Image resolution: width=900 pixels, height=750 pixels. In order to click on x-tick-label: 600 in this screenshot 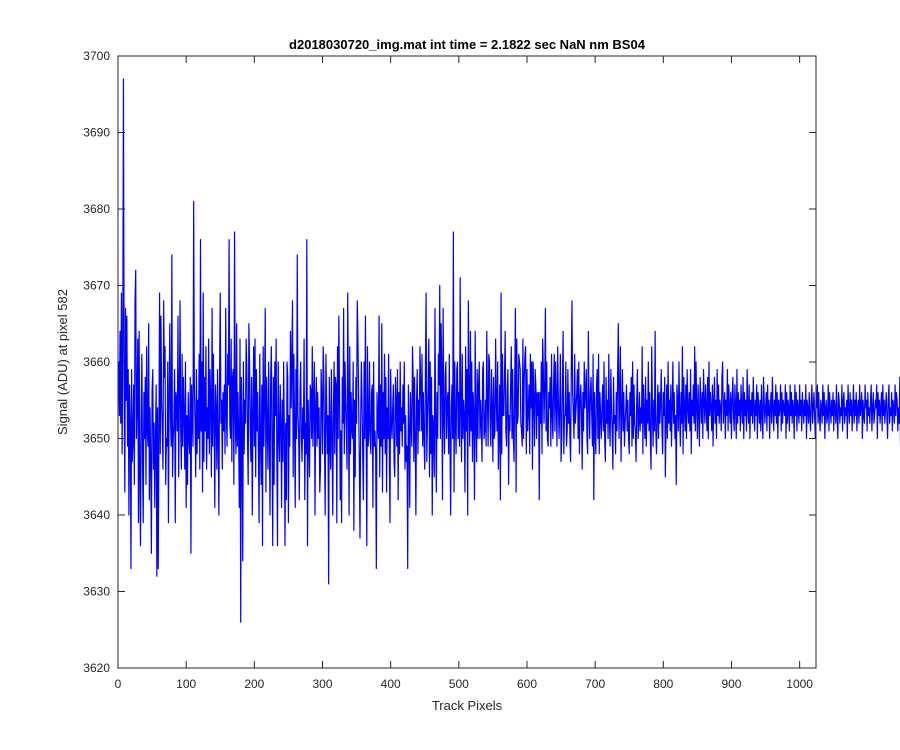, I will do `click(527, 684)`.